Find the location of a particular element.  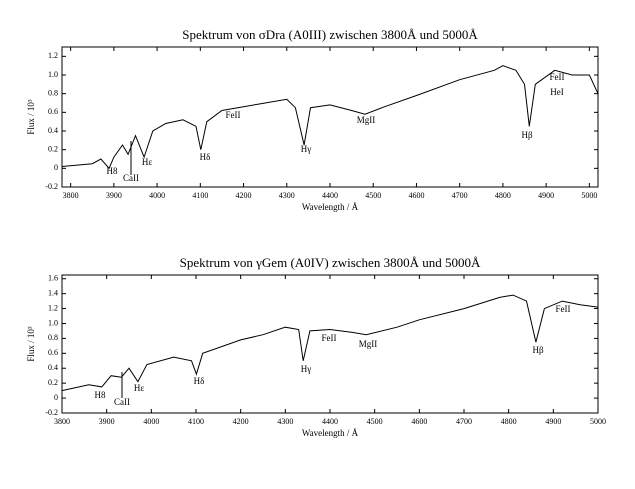

y-tick-label: 1.4 is located at coordinates (53, 292).